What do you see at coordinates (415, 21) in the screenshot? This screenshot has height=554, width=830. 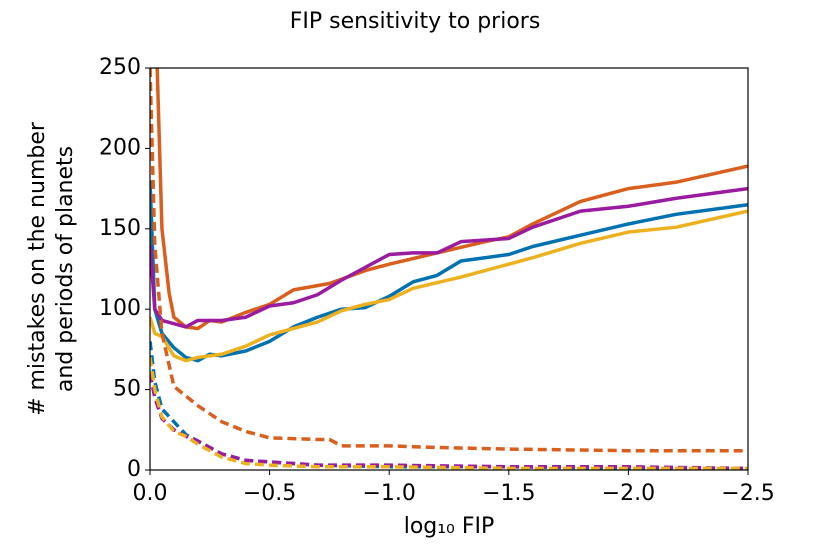 I see `chart-title: FIP sensitivity to priors` at bounding box center [415, 21].